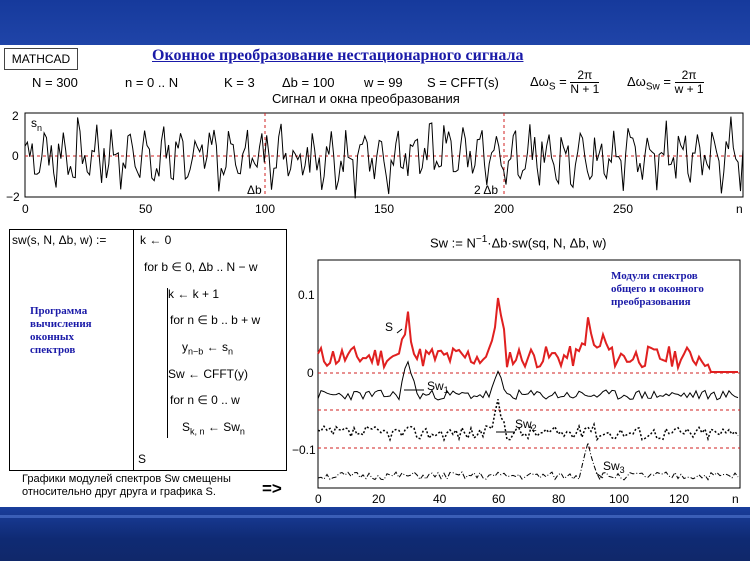 Image resolution: width=750 pixels, height=561 pixels. I want to click on param-K: K = 3, so click(239, 82).